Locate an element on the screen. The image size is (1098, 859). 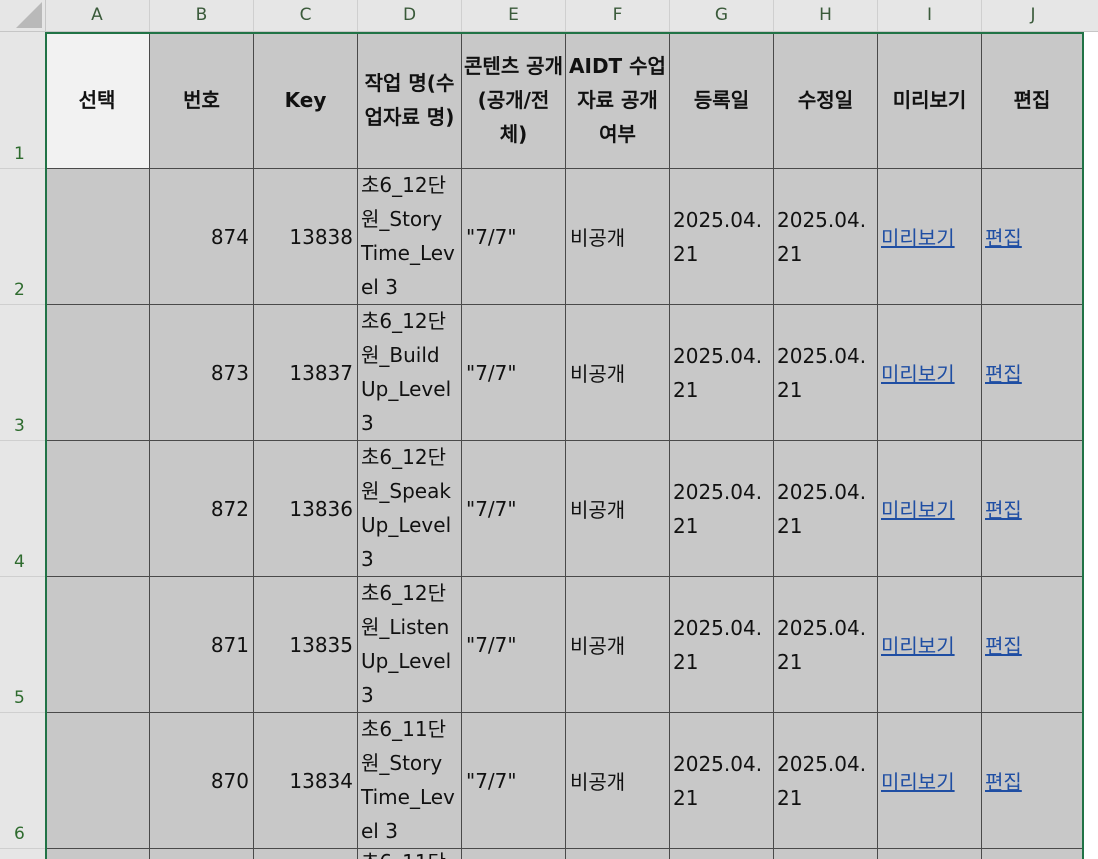
column-header-bar: A B C D E F G H I J is located at coordinates (549, 16).